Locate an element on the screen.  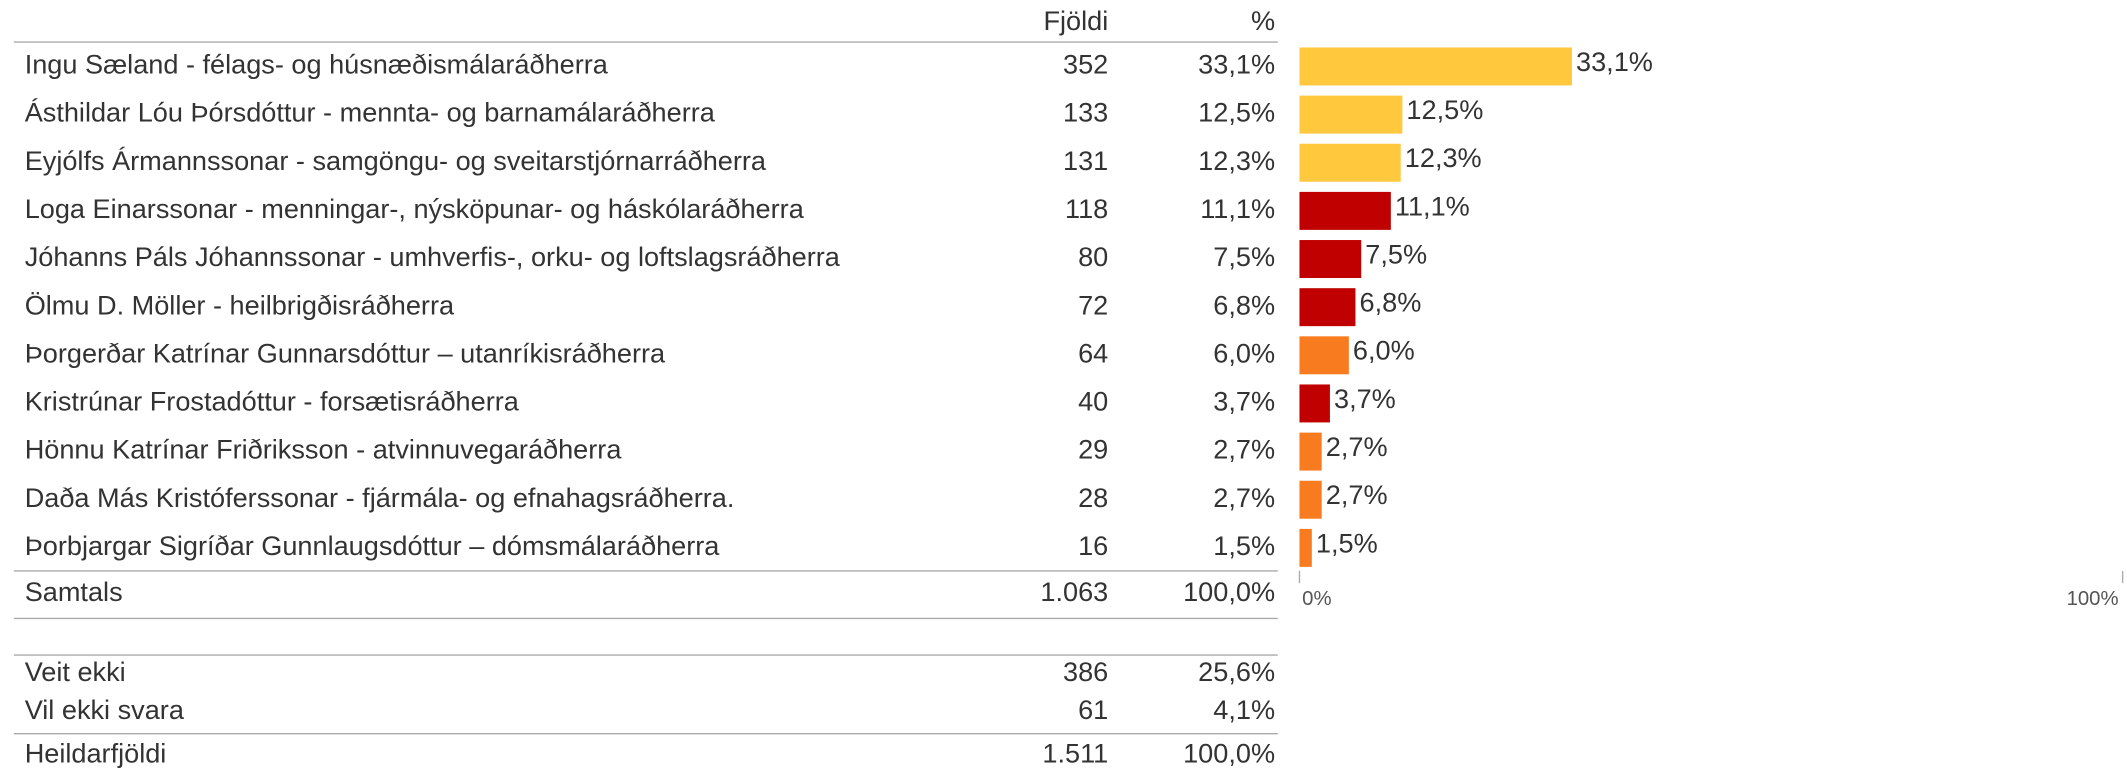
bar-label: 3,7% is located at coordinates (1365, 398).